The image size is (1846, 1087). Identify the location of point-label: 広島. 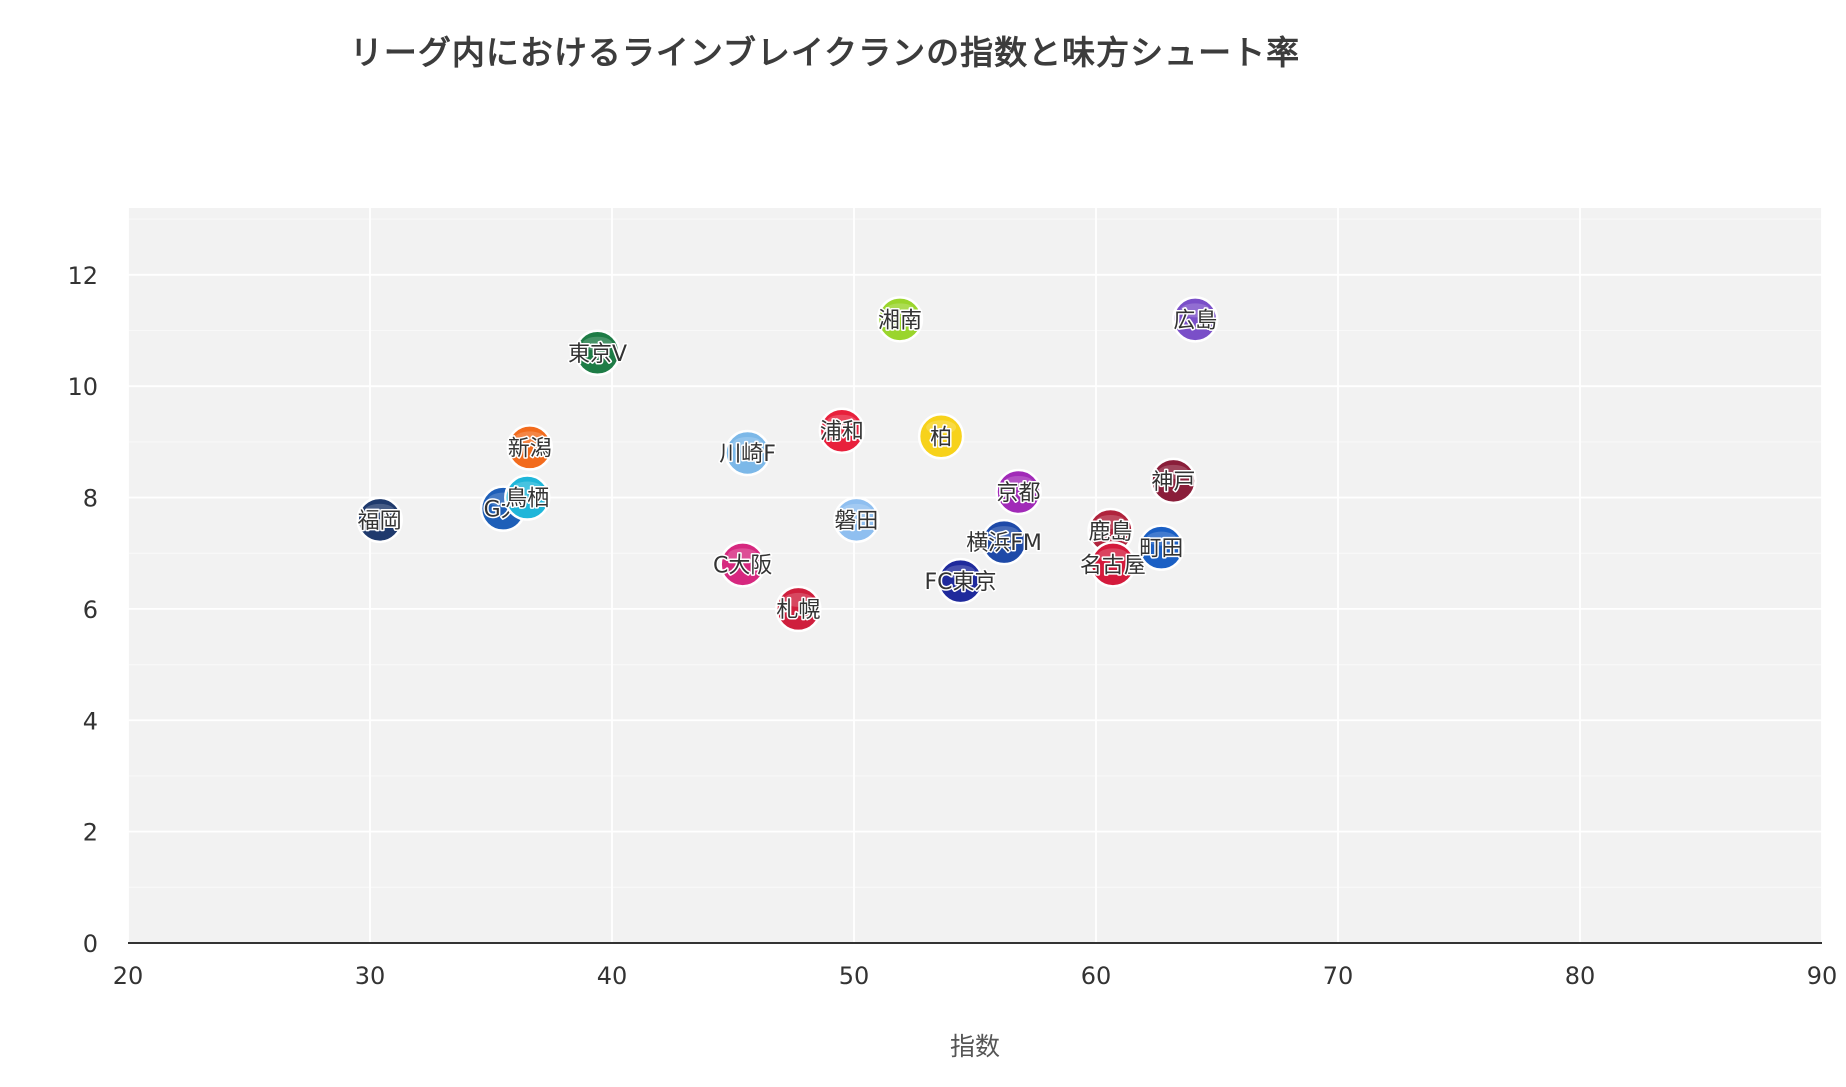
(1195, 320).